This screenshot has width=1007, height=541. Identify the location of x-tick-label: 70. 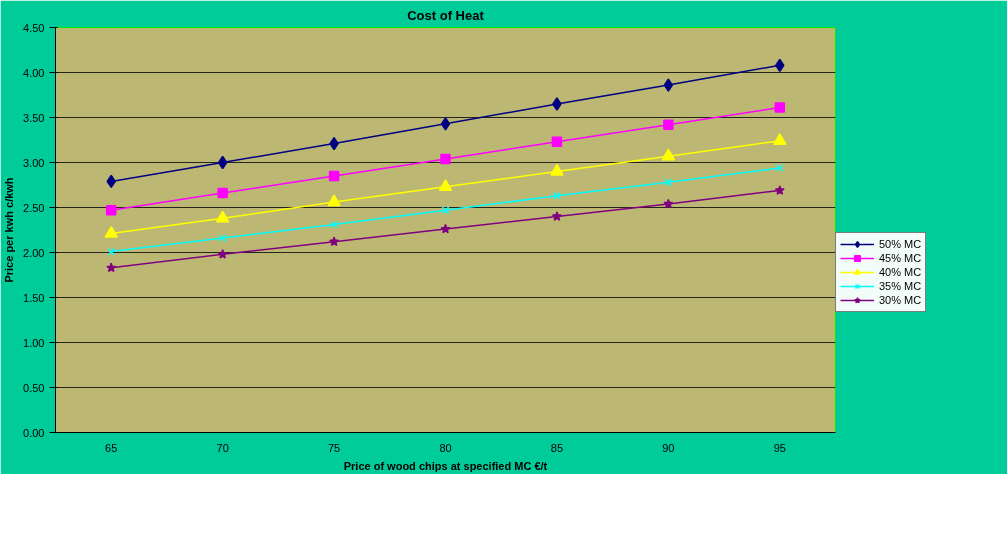
(222, 447).